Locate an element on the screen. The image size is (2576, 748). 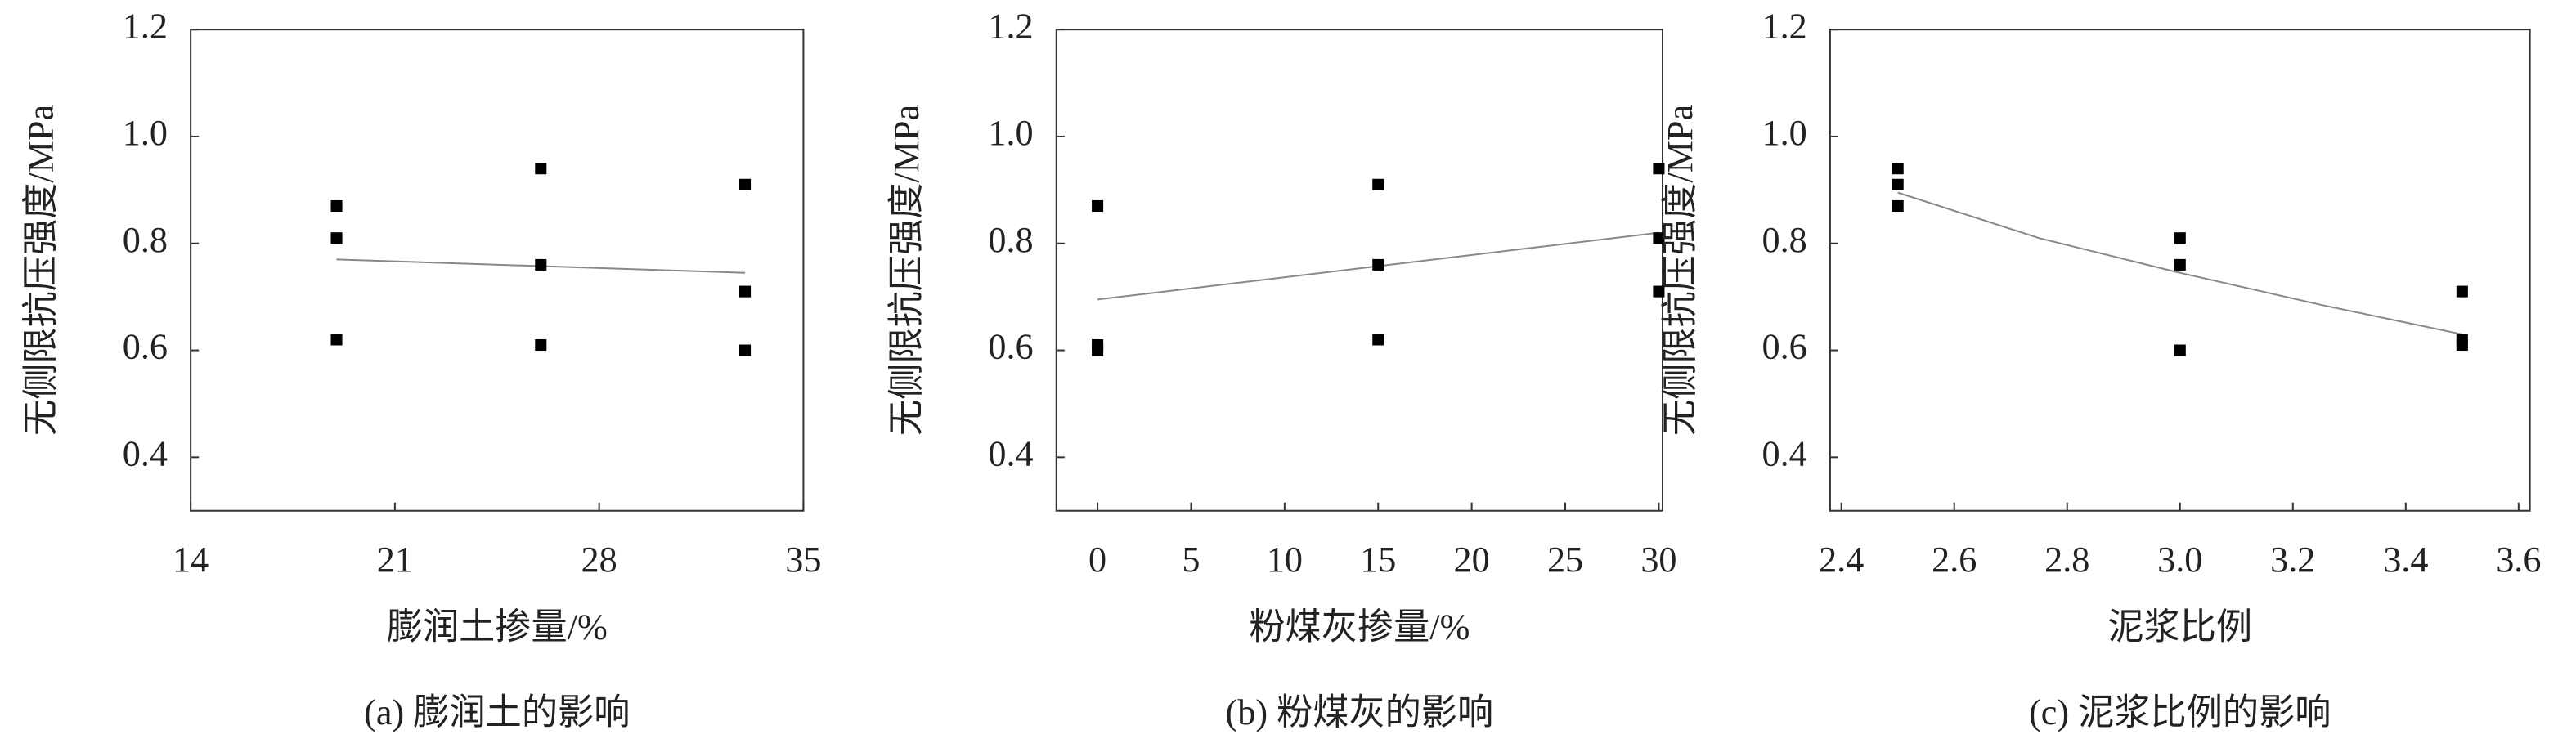
x-tick-label: 35 is located at coordinates (803, 560).